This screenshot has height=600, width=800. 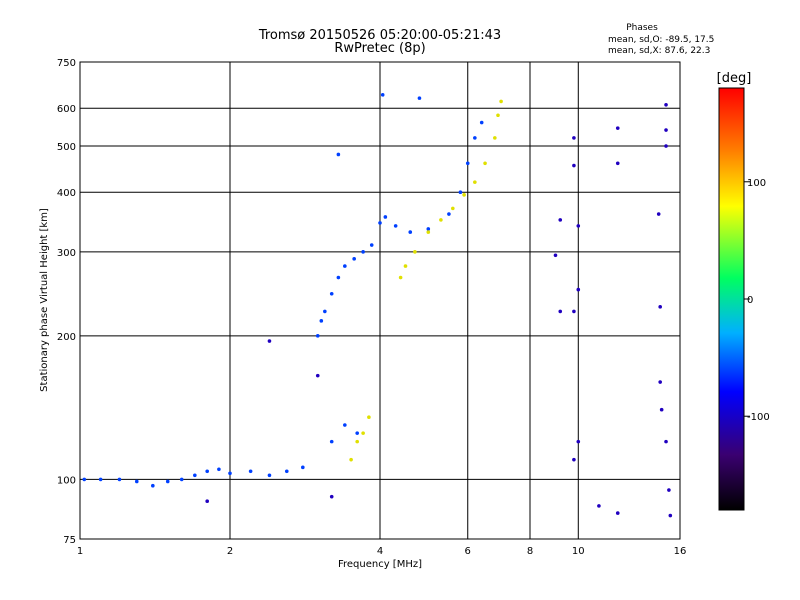 What do you see at coordinates (578, 551) in the screenshot?
I see `x-tick-label: 10` at bounding box center [578, 551].